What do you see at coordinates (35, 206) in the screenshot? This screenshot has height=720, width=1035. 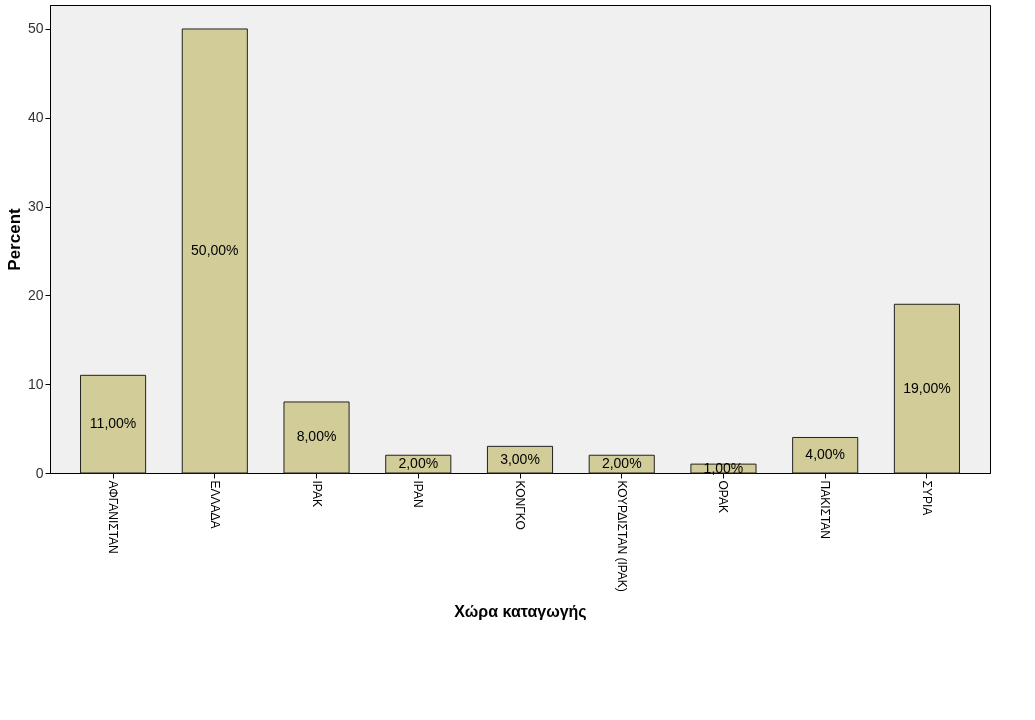 I see `y-tick-label: 30` at bounding box center [35, 206].